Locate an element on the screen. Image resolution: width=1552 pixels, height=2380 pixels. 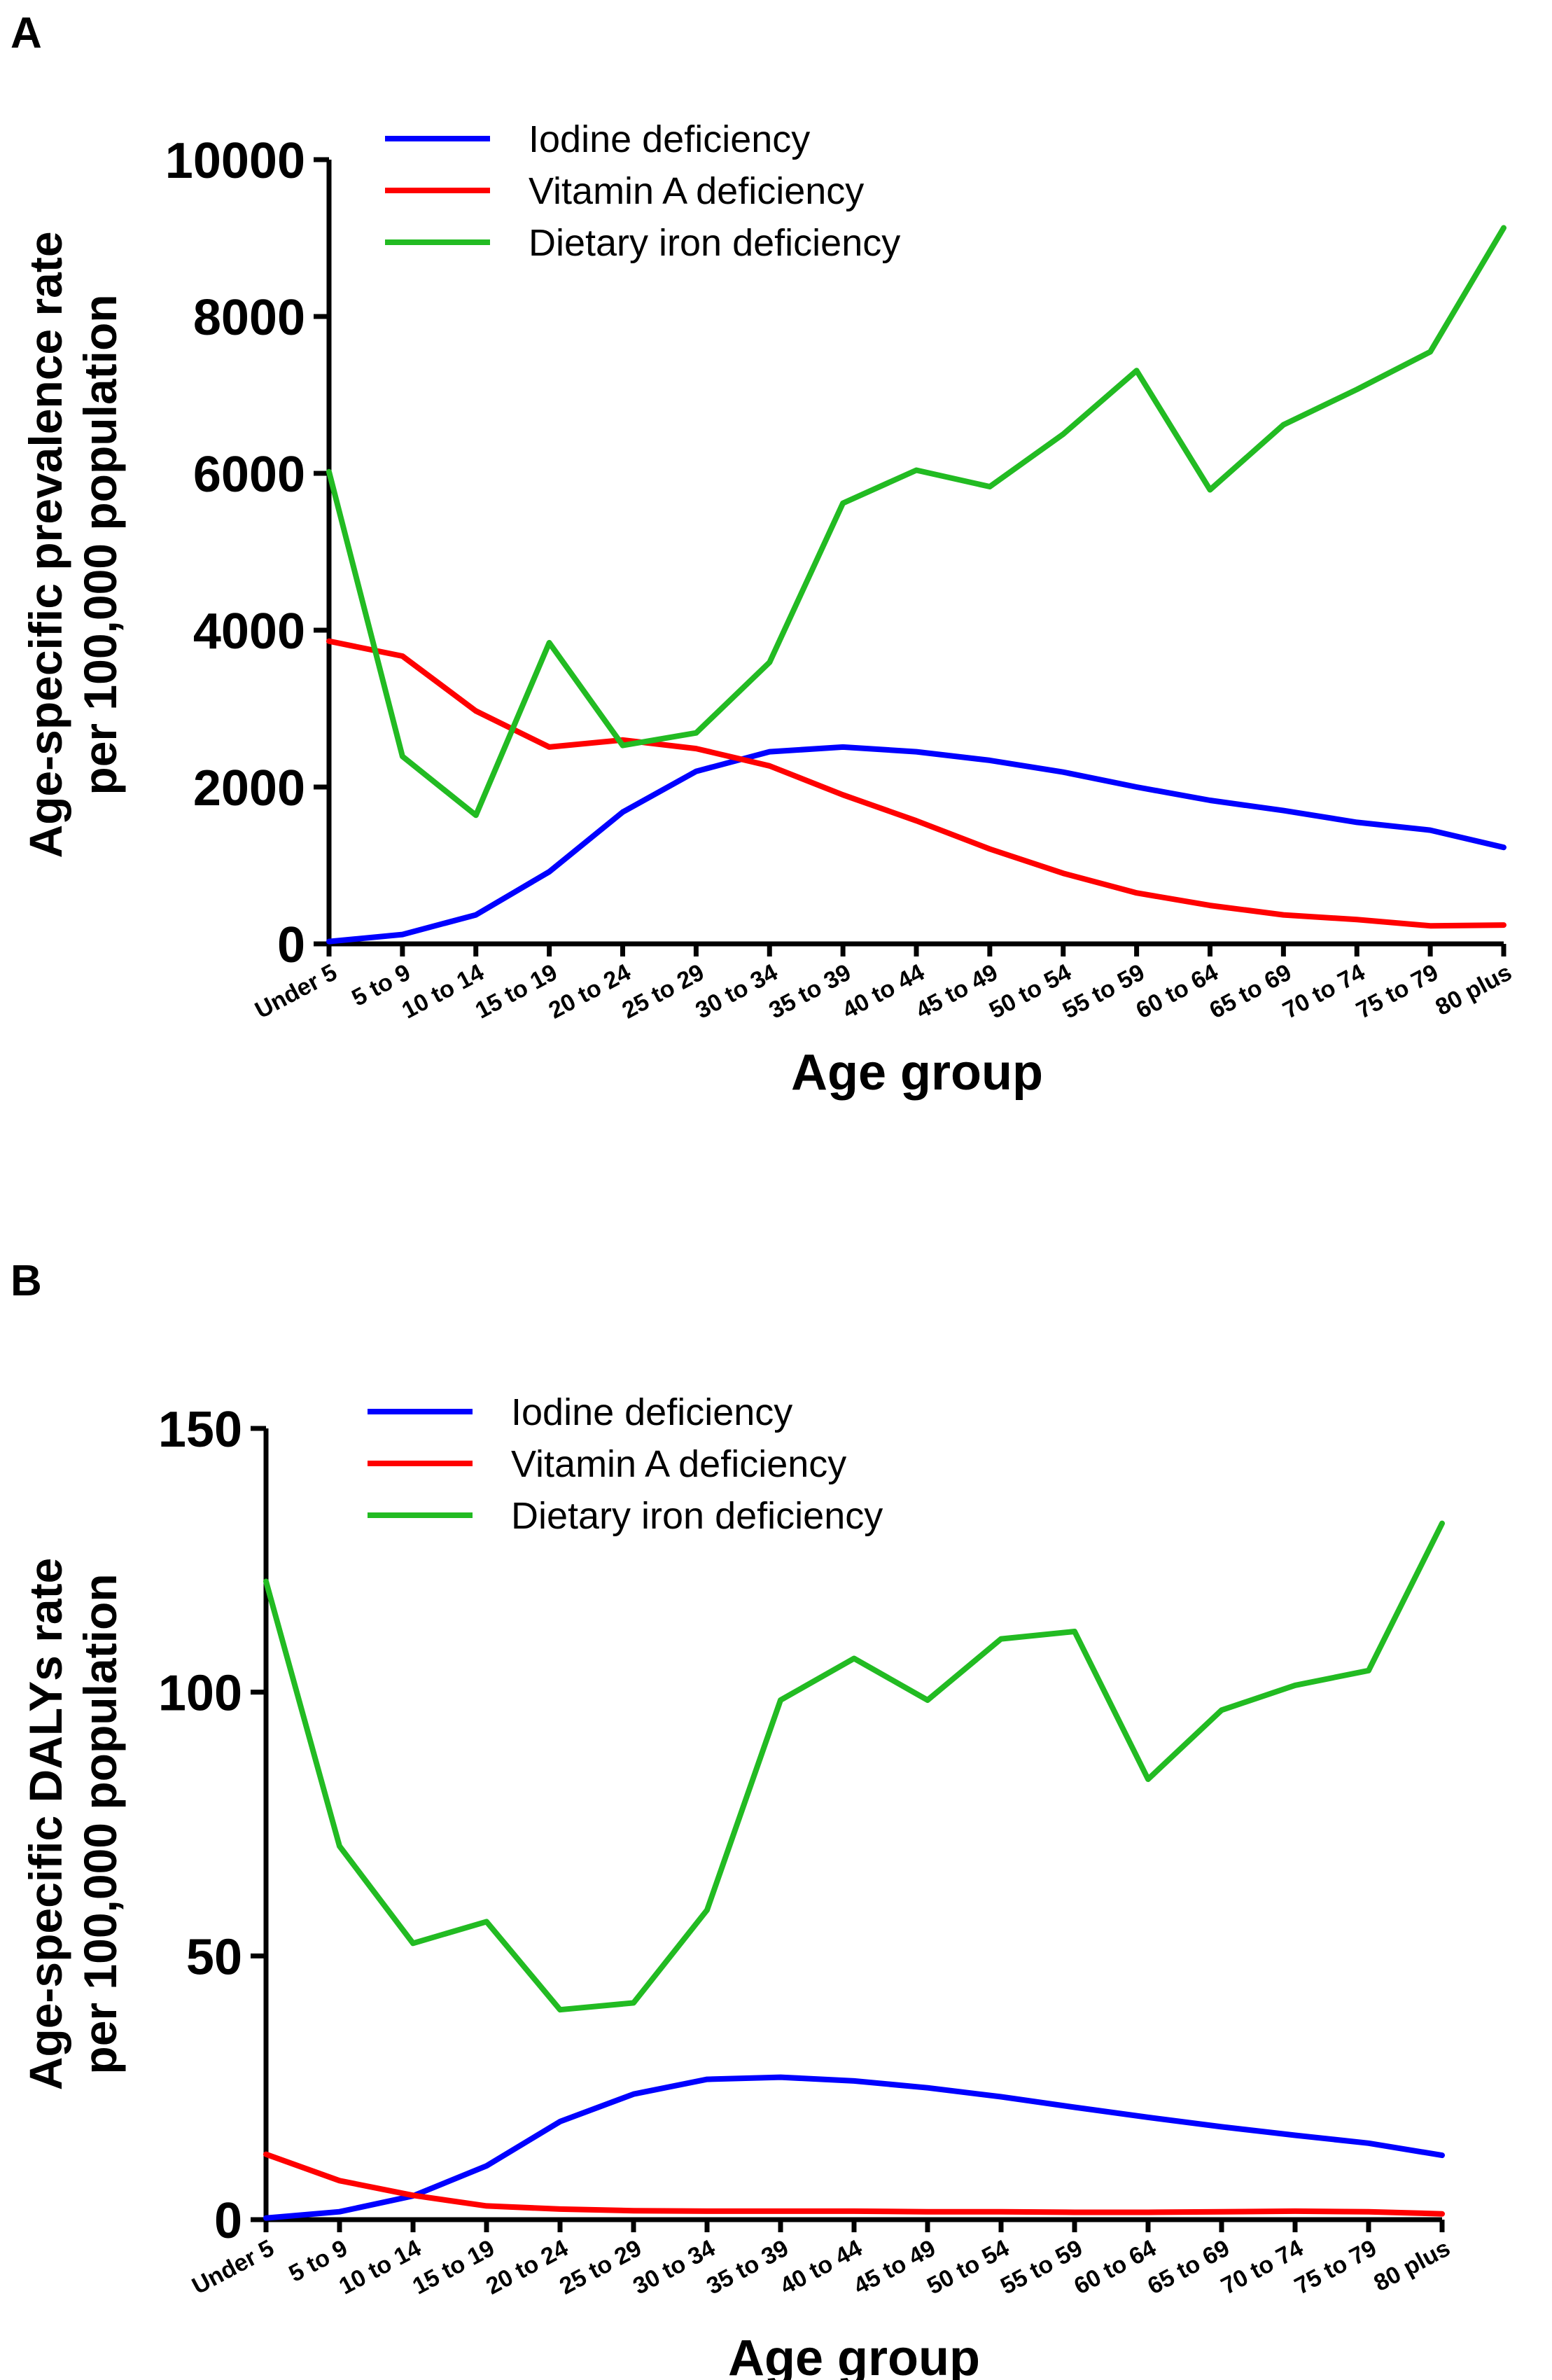
panel-b-y-tick-label: 100 is located at coordinates (200, 1694).